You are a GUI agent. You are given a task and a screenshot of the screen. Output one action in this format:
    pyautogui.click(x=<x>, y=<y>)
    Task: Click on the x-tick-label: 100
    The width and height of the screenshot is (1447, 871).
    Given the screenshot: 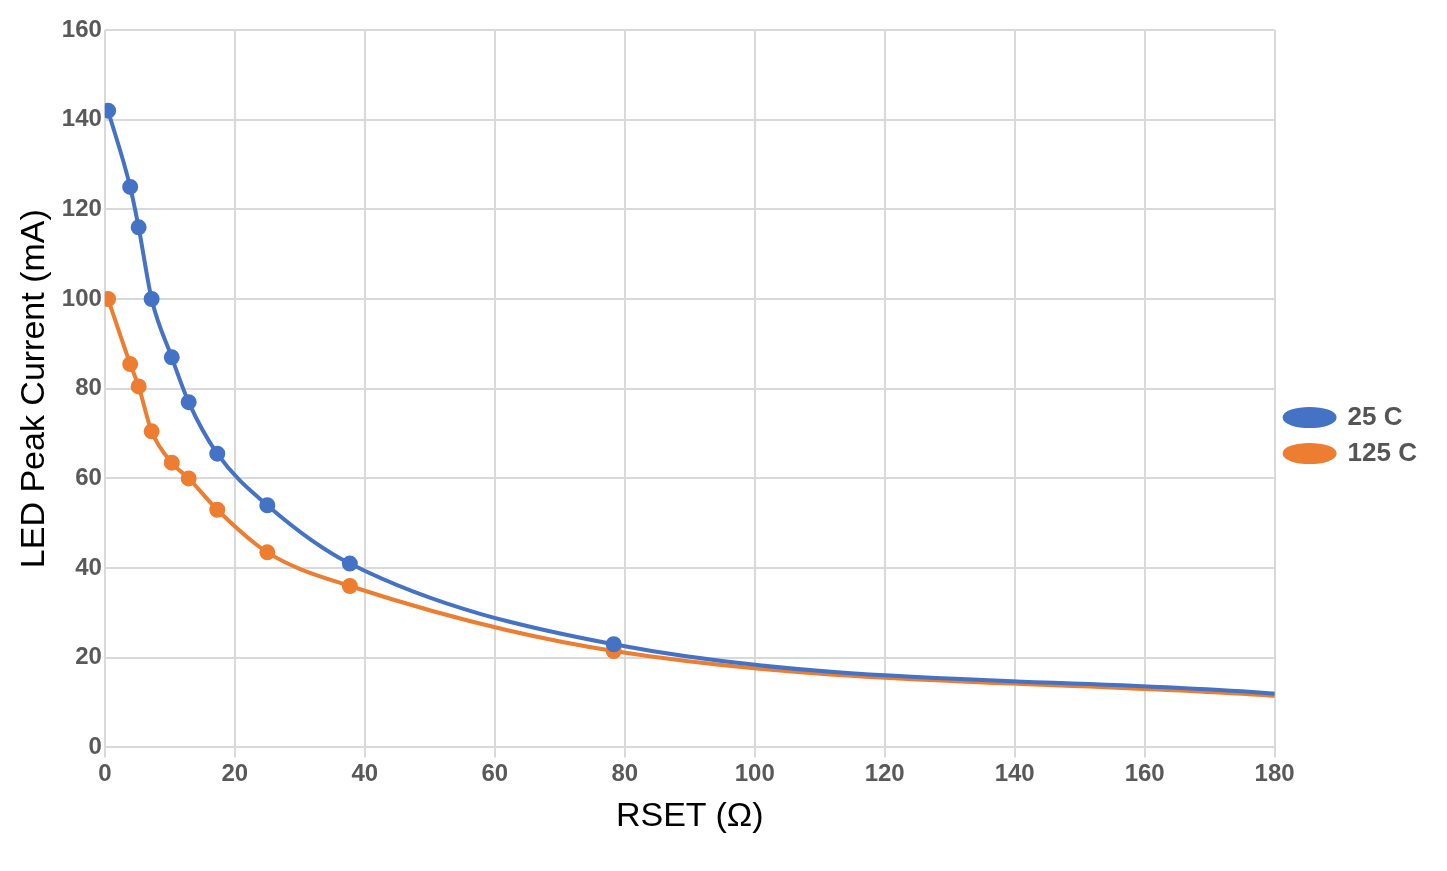 What is the action you would take?
    pyautogui.click(x=754, y=773)
    